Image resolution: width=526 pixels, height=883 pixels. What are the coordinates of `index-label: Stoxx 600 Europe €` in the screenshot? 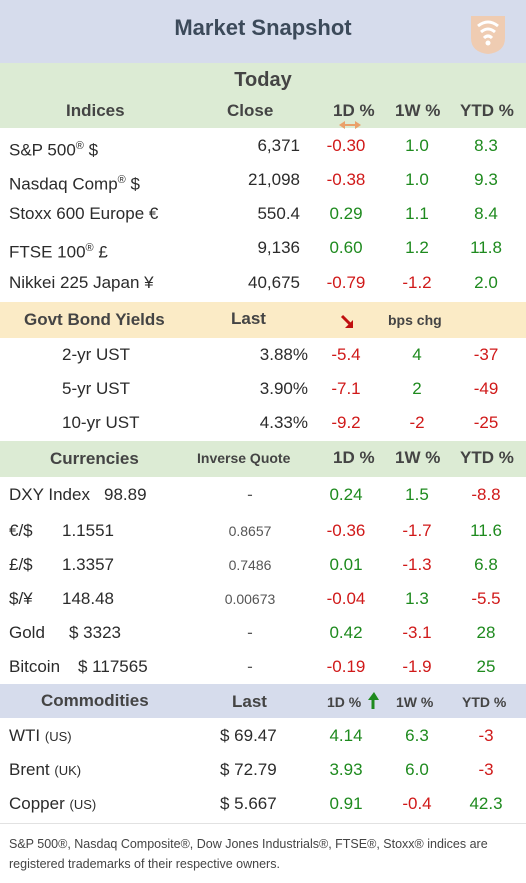 It's located at (84, 213).